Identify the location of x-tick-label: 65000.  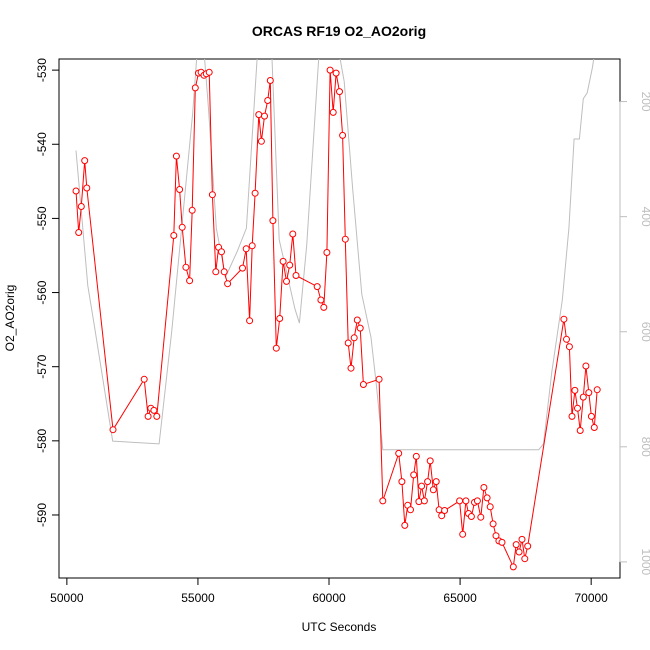
(460, 598).